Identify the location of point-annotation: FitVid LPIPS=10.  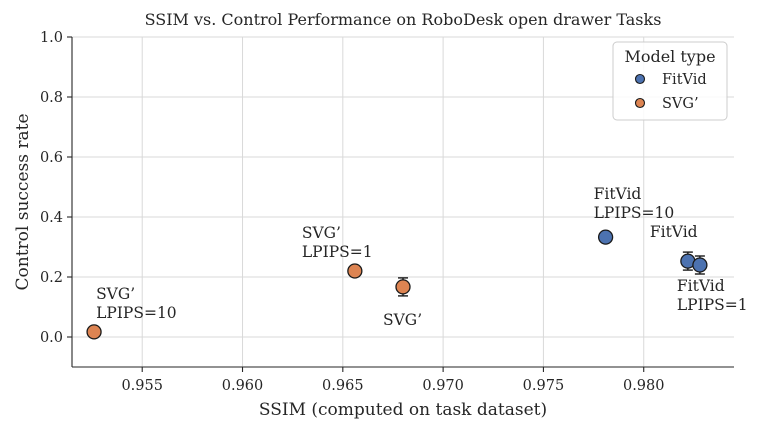
(634, 203).